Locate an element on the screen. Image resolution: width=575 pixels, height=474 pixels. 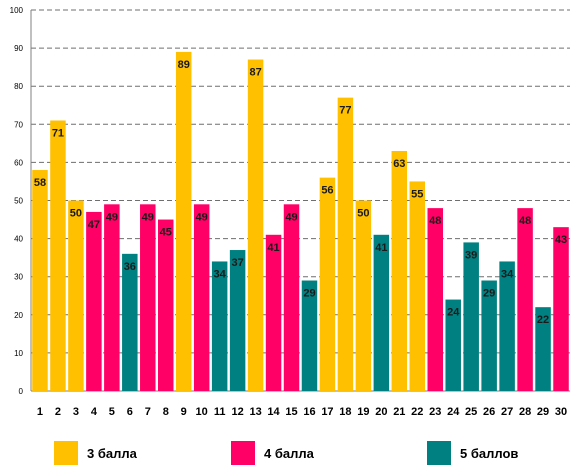
x-tick-label: 23 is located at coordinates (435, 412).